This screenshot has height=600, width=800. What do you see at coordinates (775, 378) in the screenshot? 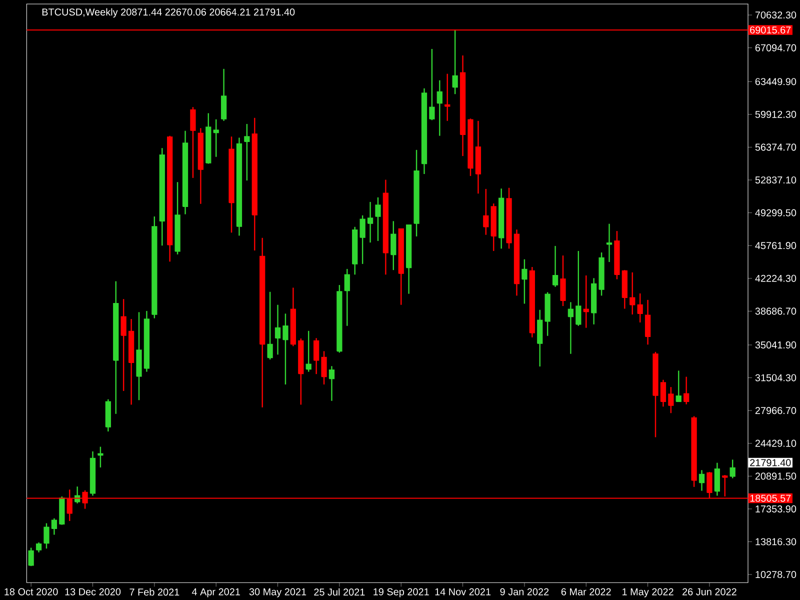
I see `y-tick-label: 31504.30` at bounding box center [775, 378].